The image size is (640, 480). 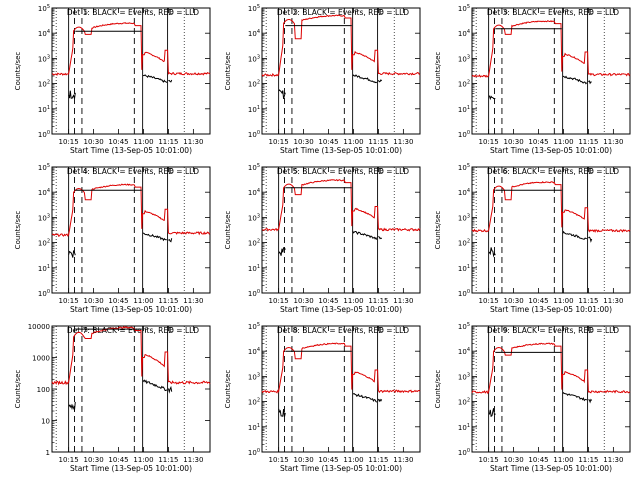 I want to click on chart-title: Det 5: BLACK = Events, RED = LLD, so click(x=343, y=171).